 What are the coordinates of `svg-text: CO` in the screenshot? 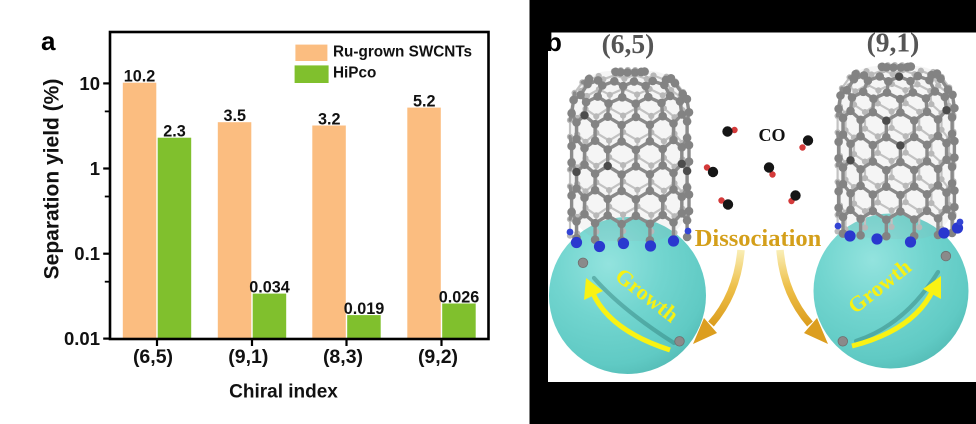 It's located at (772, 135).